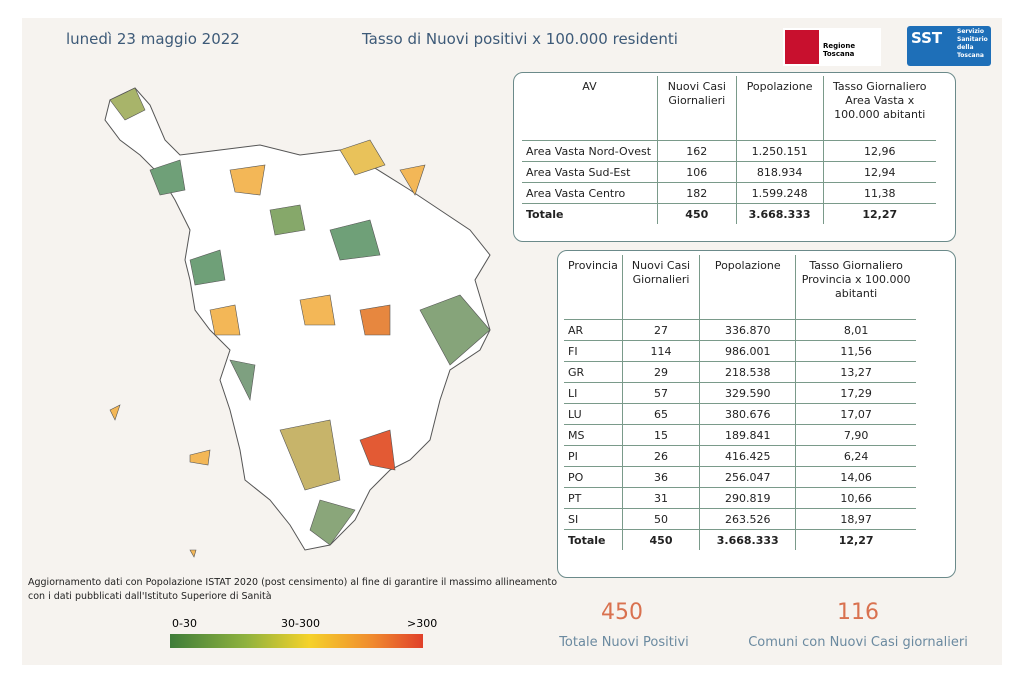 Image resolution: width=1024 pixels, height=685 pixels. I want to click on cell: 13,27, so click(855, 372).